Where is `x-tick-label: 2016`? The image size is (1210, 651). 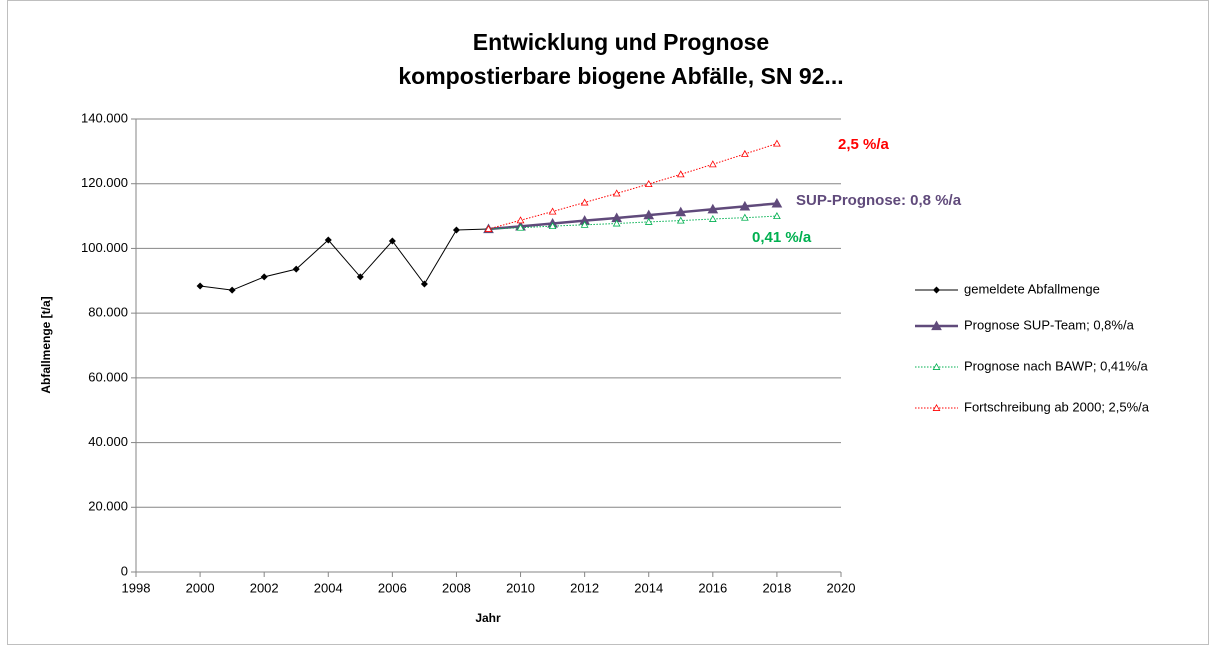
x-tick-label: 2016 is located at coordinates (712, 587).